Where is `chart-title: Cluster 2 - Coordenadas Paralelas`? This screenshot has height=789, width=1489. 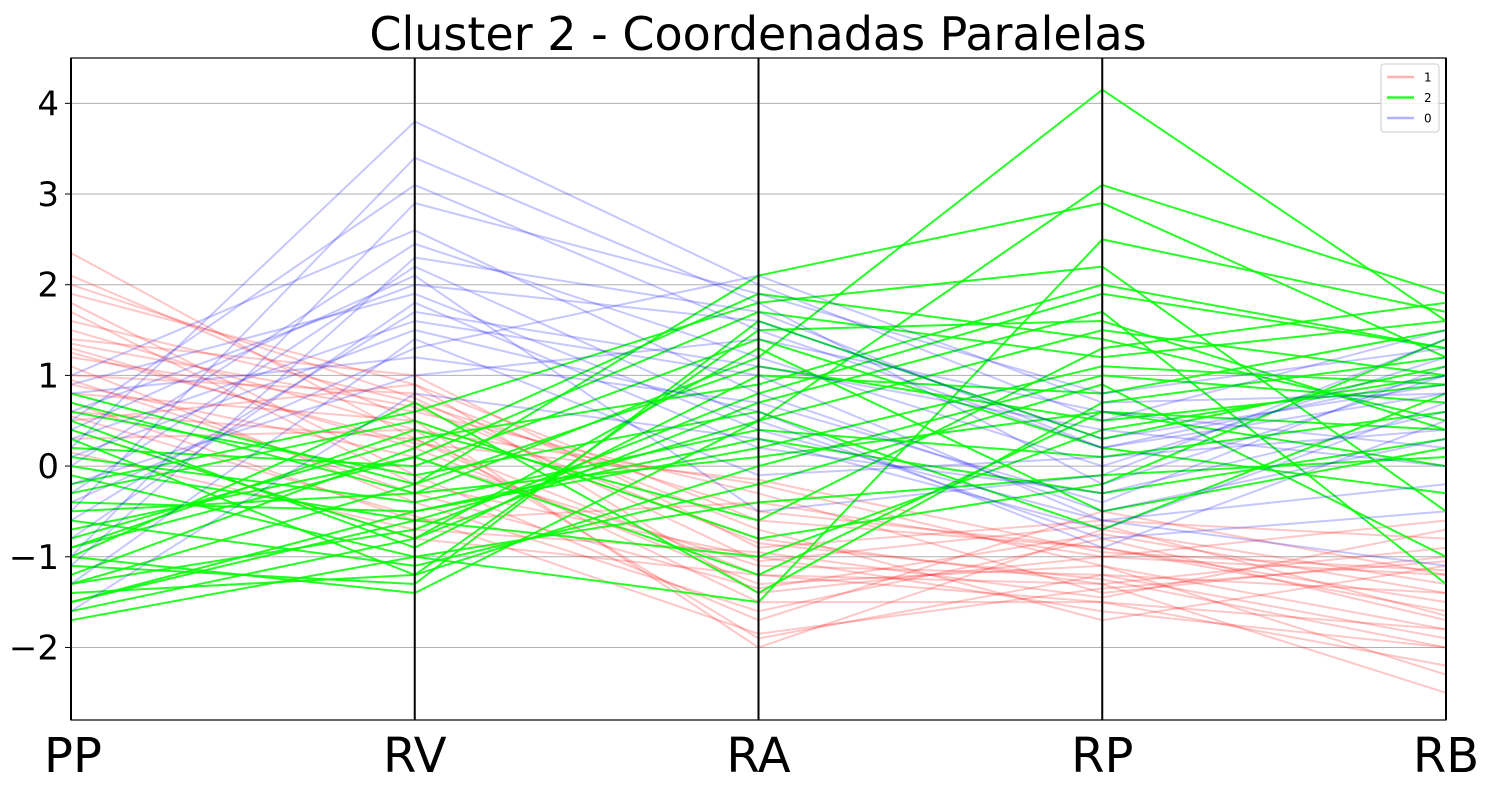
chart-title: Cluster 2 - Coordenadas Paralelas is located at coordinates (757, 34).